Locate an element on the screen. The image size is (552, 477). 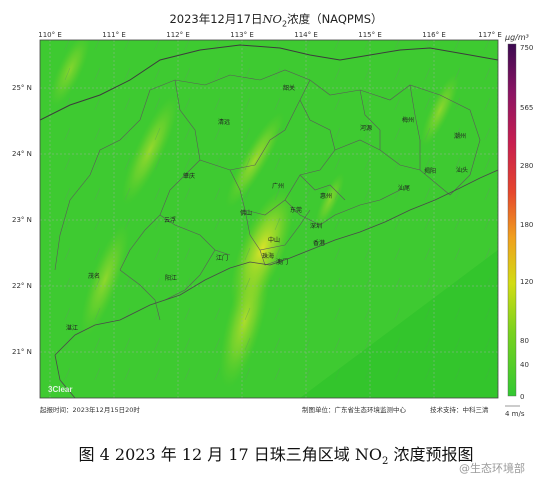
caption-sub: 2 is located at coordinates (385, 462).